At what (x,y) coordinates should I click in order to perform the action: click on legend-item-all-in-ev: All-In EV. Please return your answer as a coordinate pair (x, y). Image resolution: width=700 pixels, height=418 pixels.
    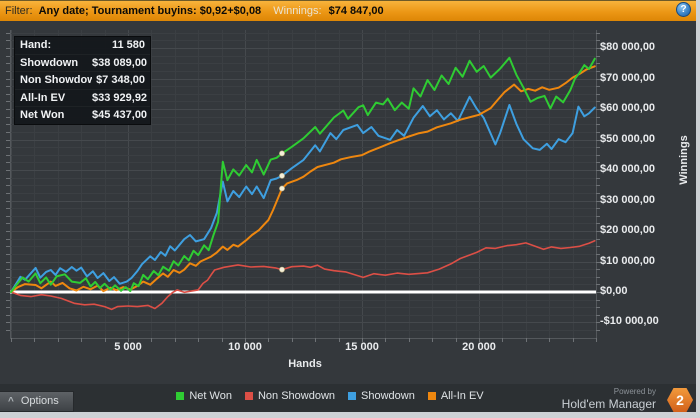
    Looking at the image, I should click on (455, 396).